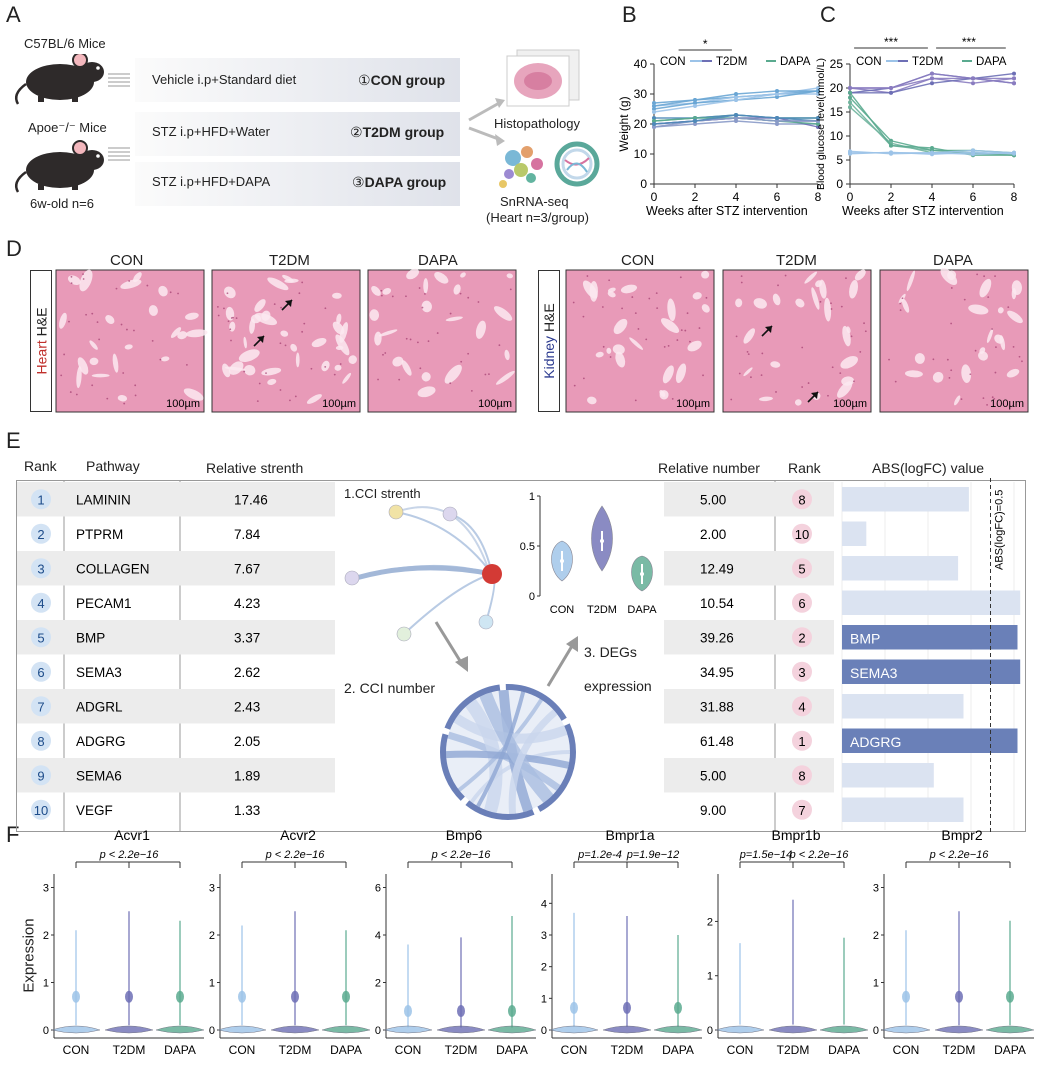  Describe the element at coordinates (973, 197) in the screenshot. I see `x-tick-label: 6` at that location.